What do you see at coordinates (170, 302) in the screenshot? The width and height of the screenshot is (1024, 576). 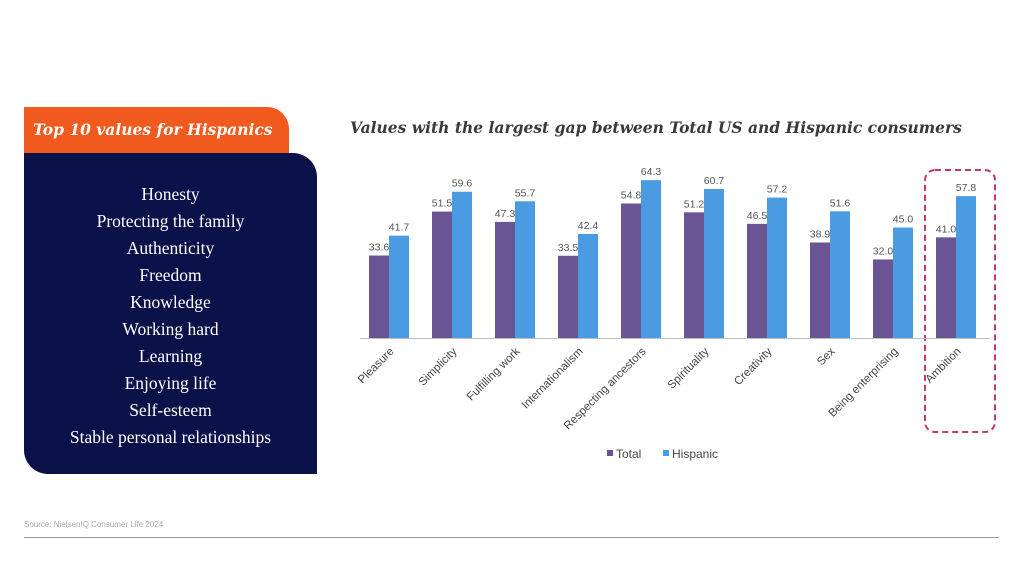 I see `list-item: Knowledge` at bounding box center [170, 302].